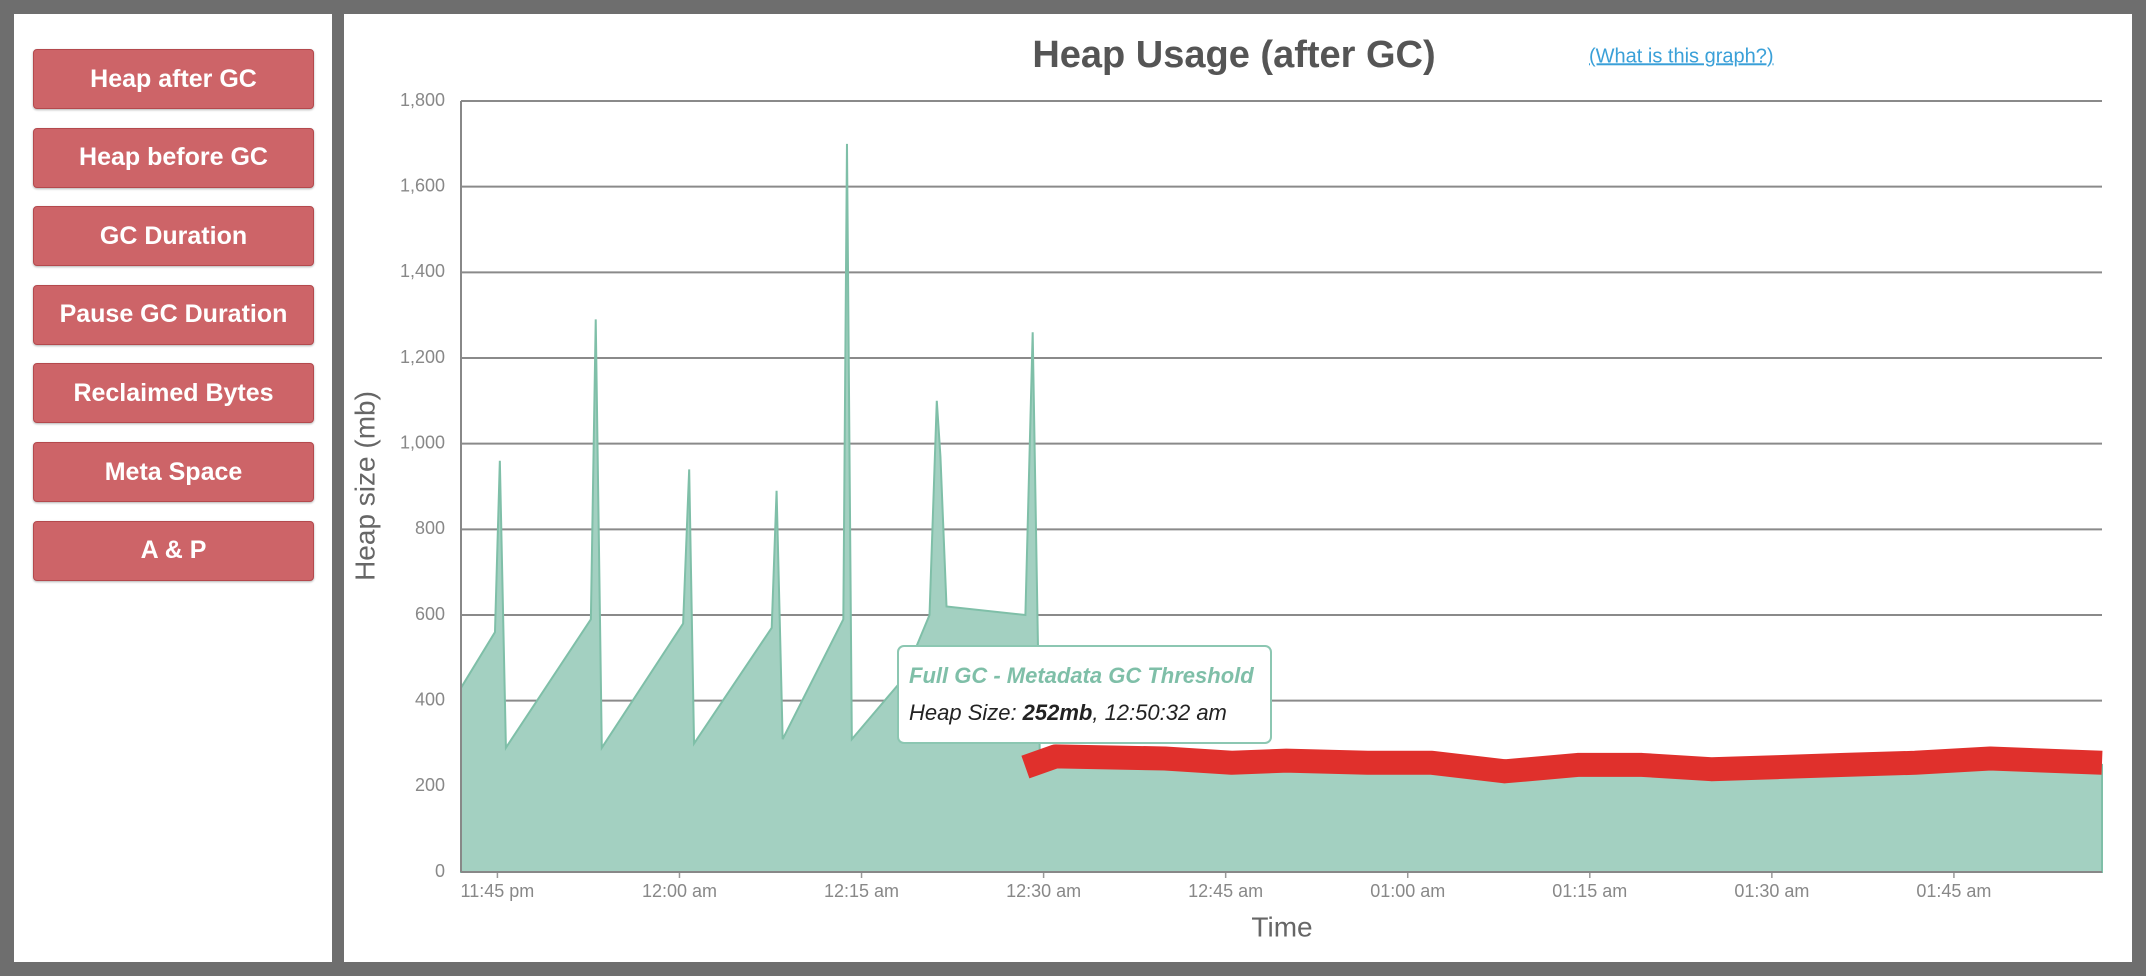 Image resolution: width=2146 pixels, height=976 pixels. I want to click on x-tick-label: 12:45 am, so click(1225, 891).